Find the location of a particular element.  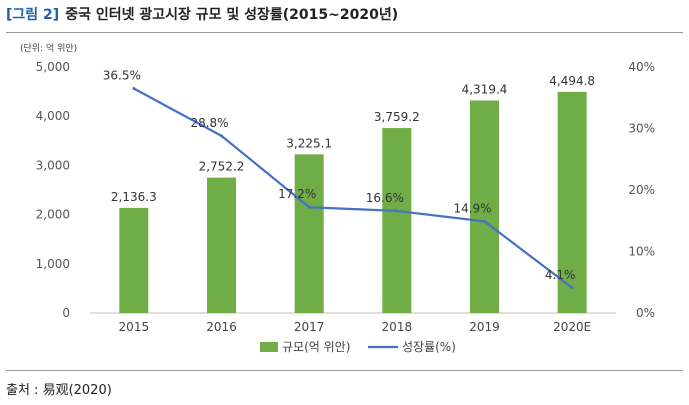

line-data-label: 4.1% is located at coordinates (560, 275).